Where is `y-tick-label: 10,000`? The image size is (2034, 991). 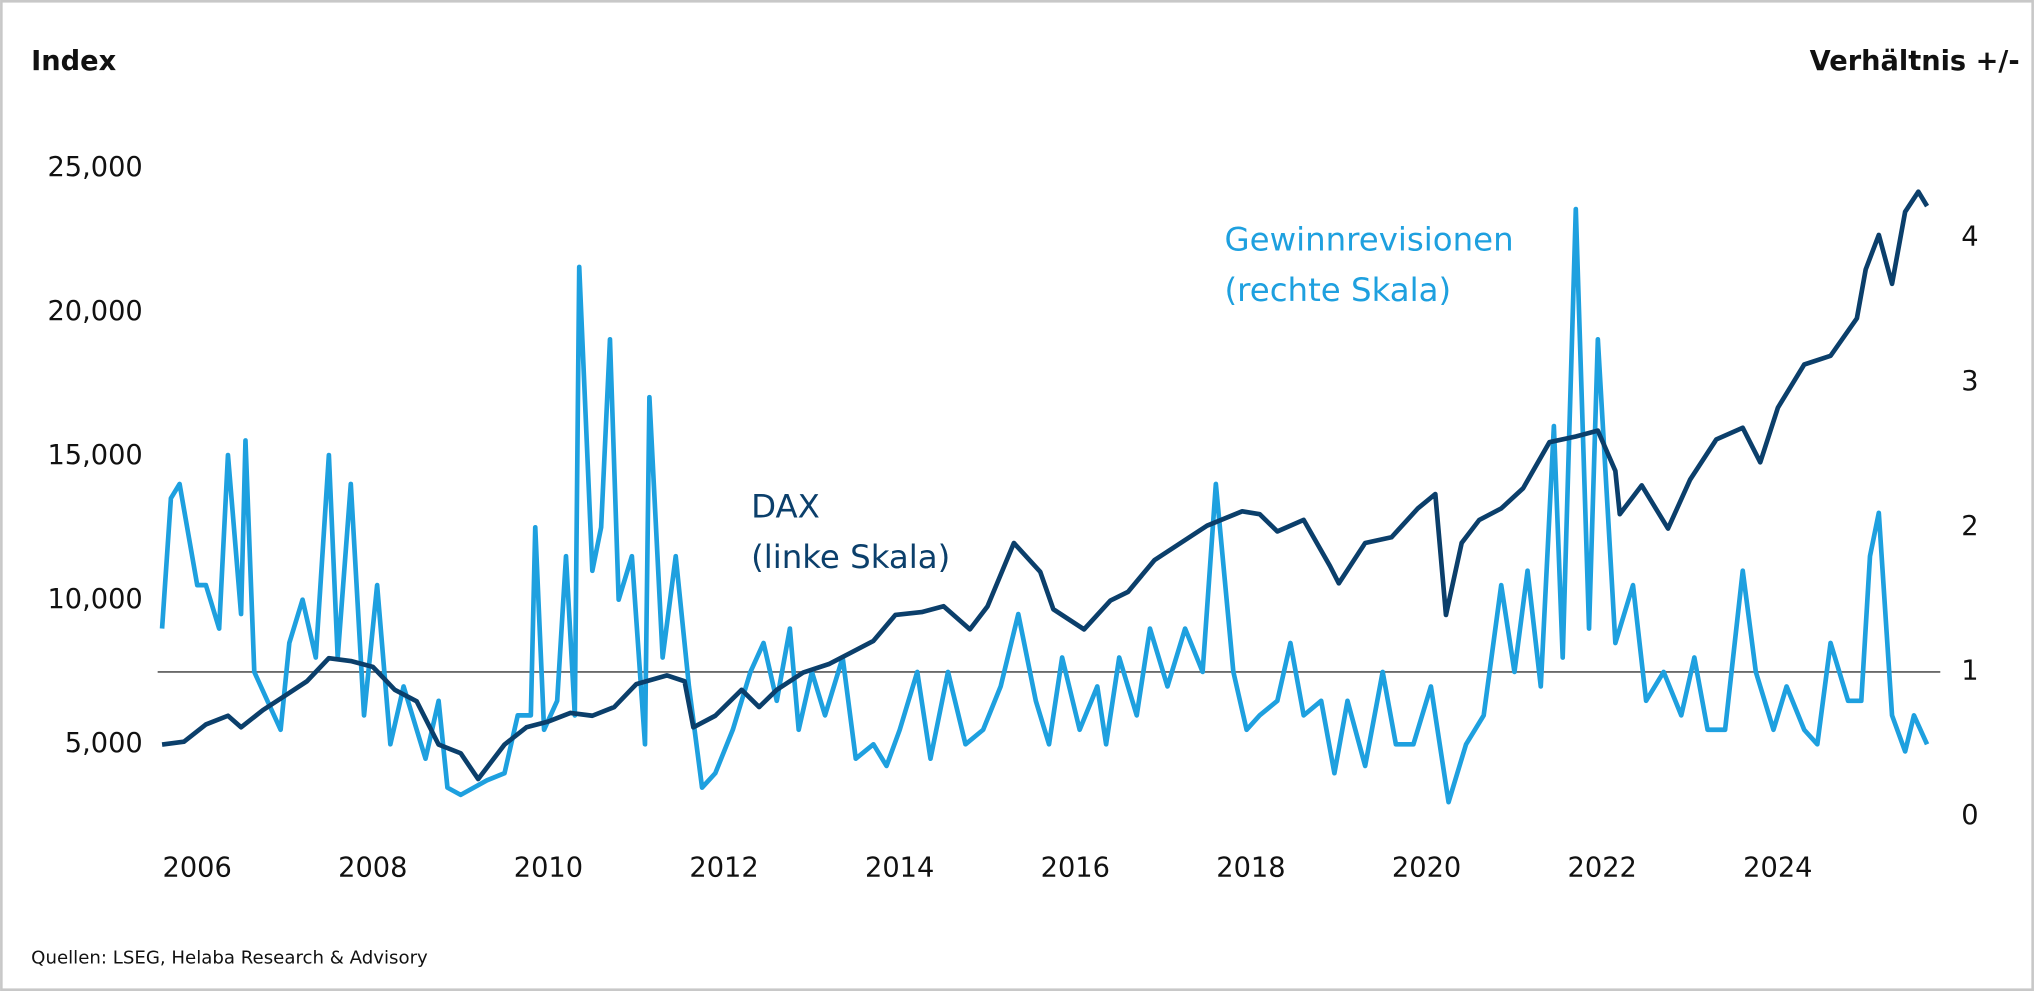
y-tick-label: 10,000 is located at coordinates (94, 599).